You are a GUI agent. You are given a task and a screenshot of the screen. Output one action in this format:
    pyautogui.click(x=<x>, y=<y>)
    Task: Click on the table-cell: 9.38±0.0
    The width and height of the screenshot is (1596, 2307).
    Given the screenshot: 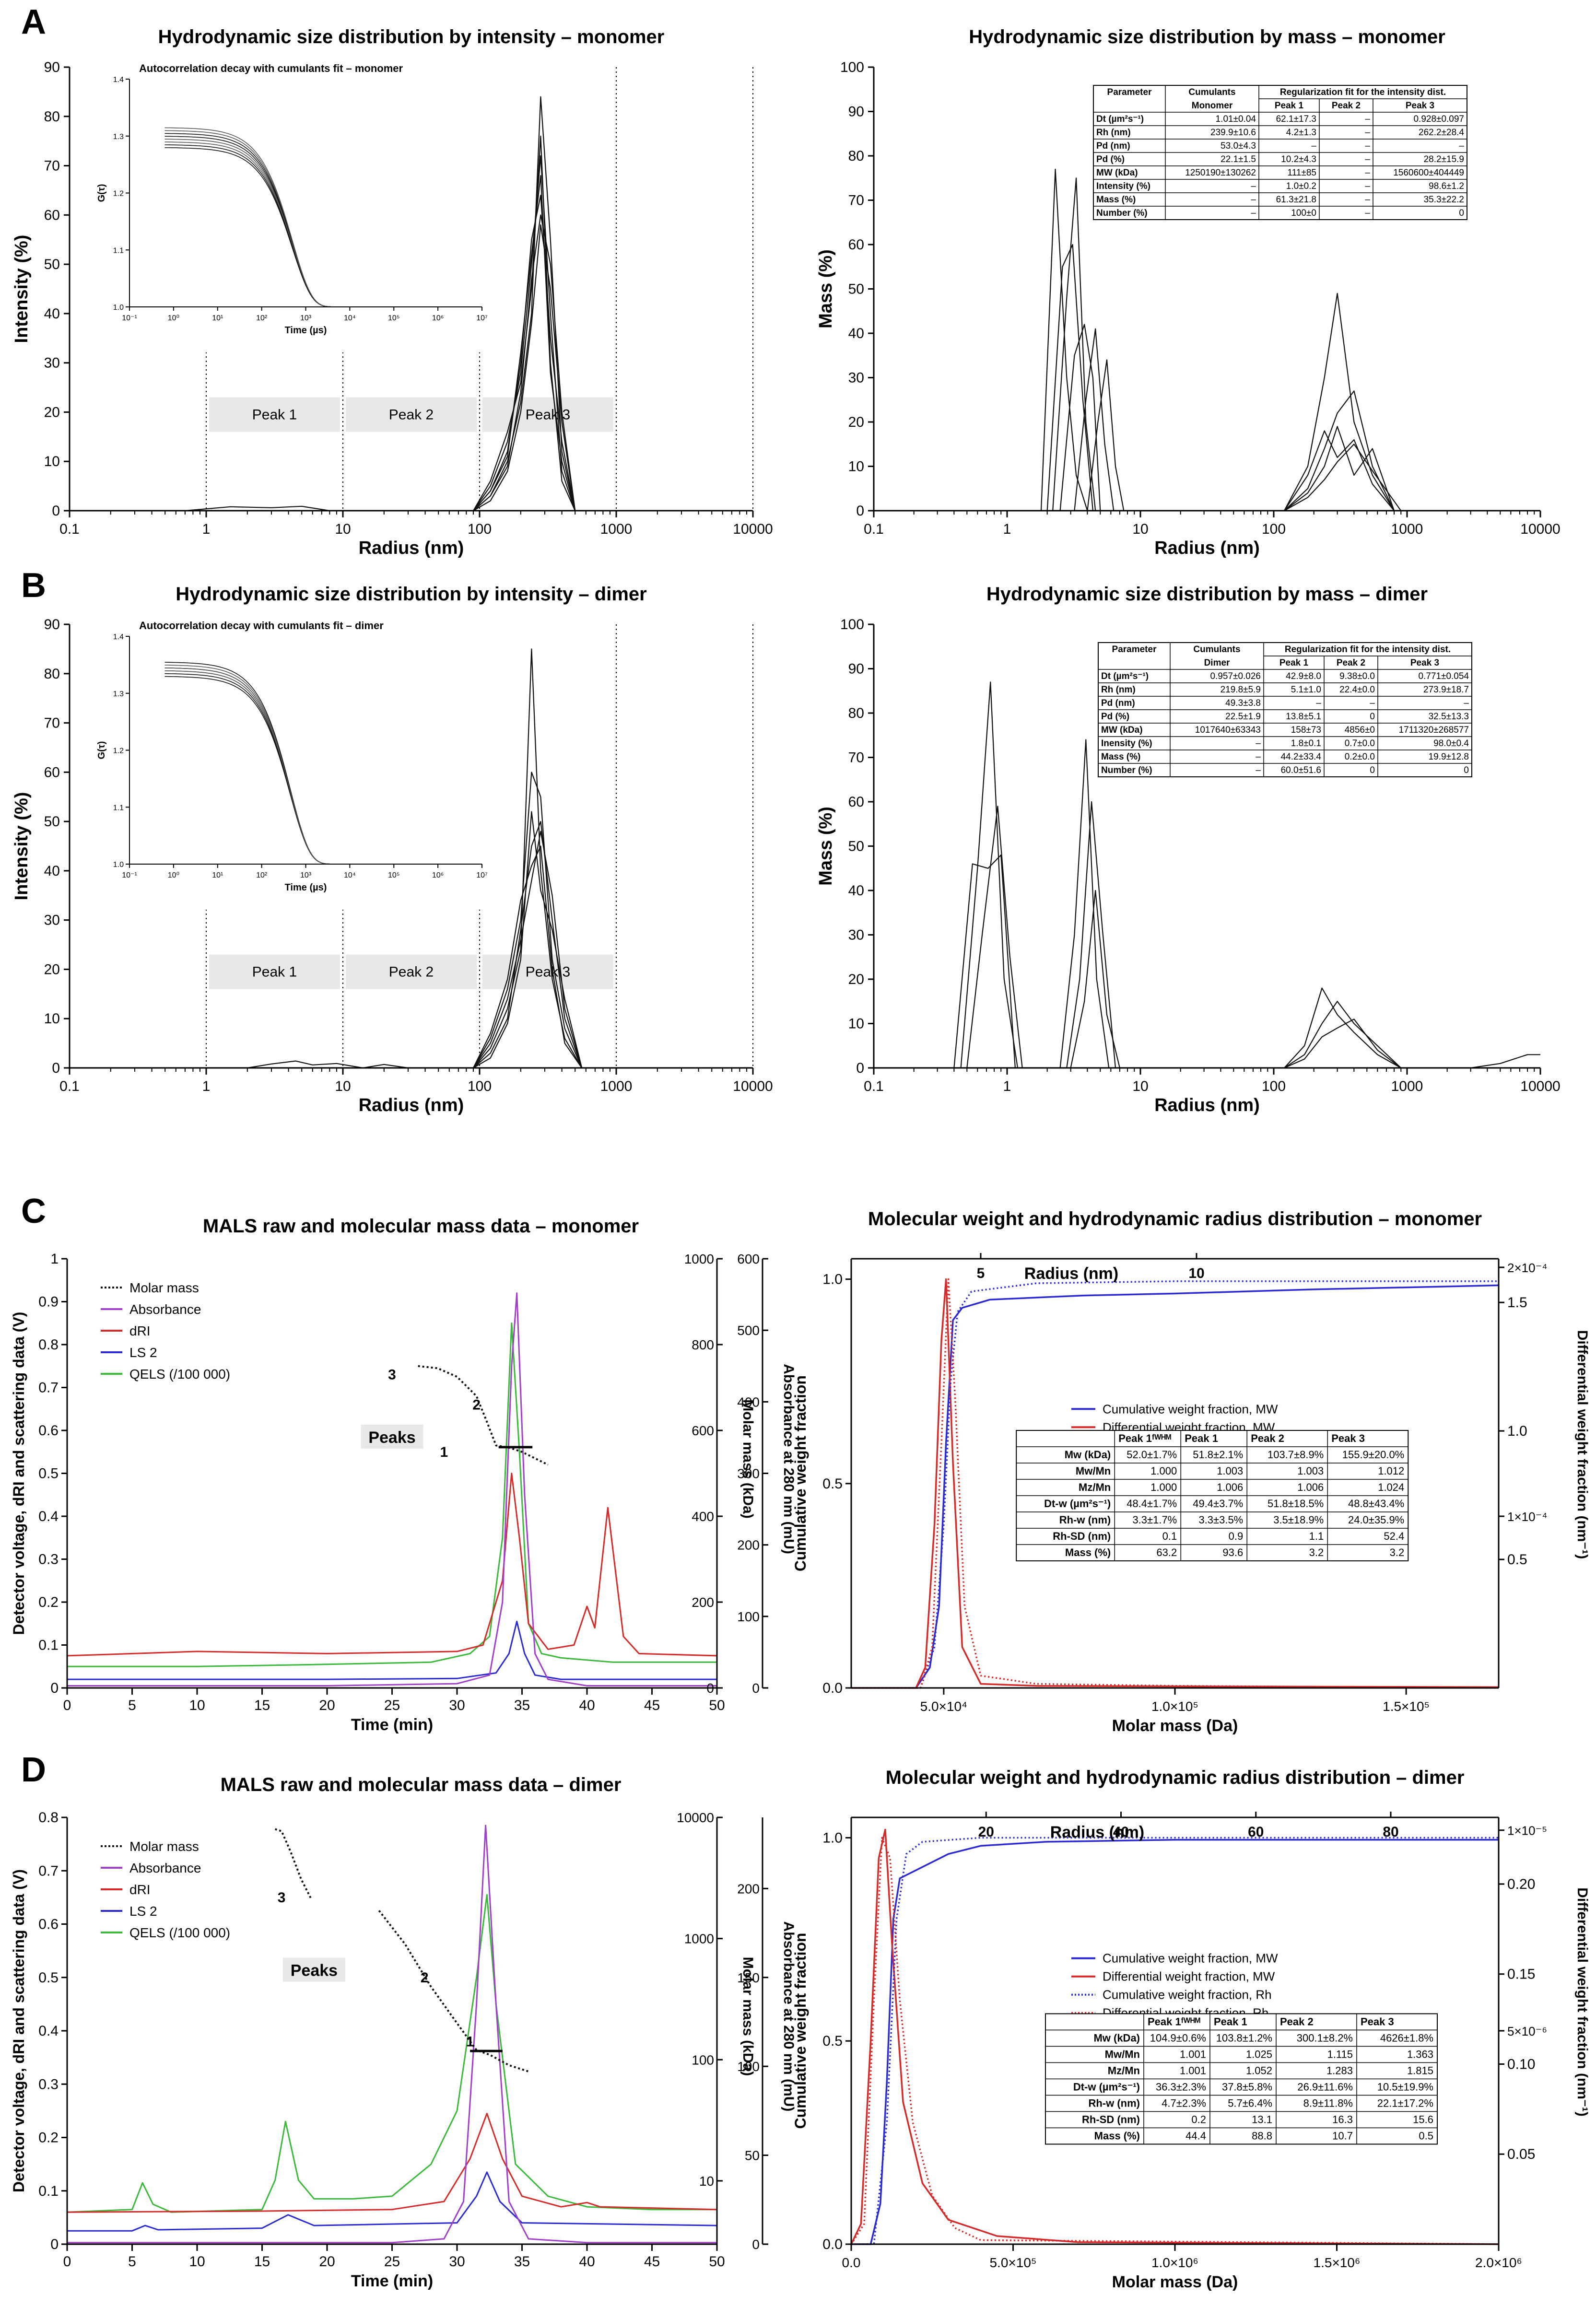 What is the action you would take?
    pyautogui.click(x=1357, y=676)
    